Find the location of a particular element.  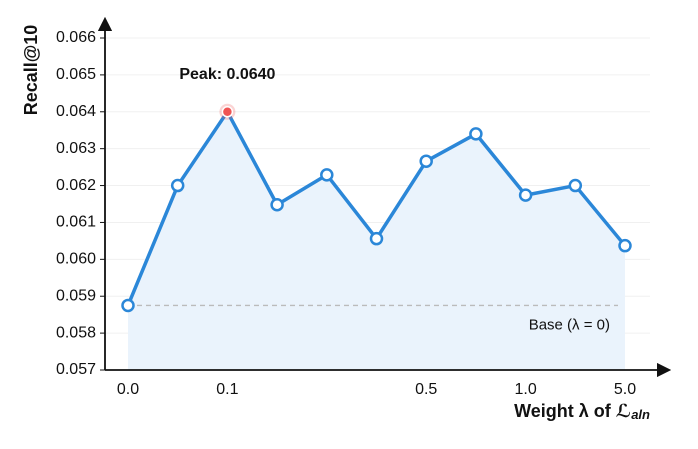

y-tick-label: 0.066 is located at coordinates (76, 37).